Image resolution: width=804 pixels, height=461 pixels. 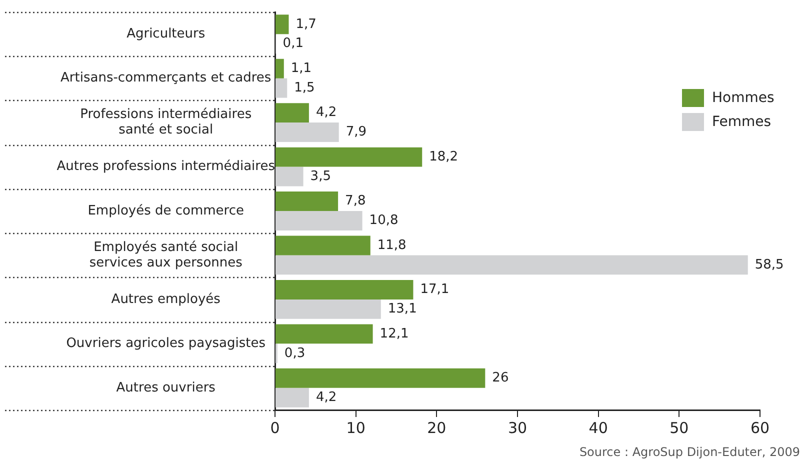 I want to click on x-tick-label: 60, so click(x=760, y=427).